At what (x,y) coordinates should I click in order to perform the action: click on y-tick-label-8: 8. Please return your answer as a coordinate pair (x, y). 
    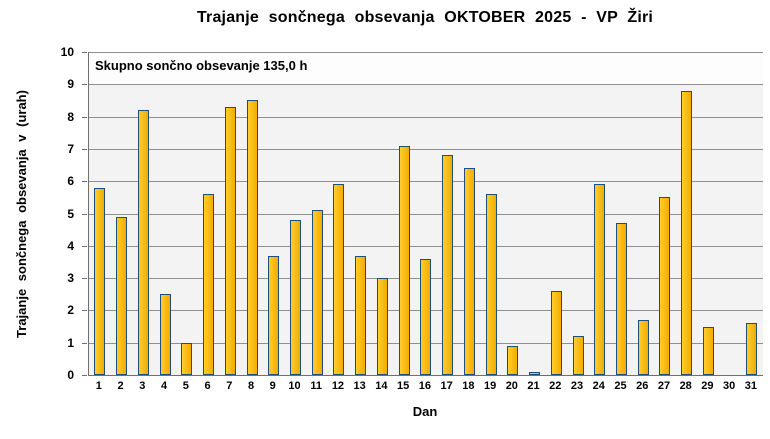
    Looking at the image, I should click on (70, 116).